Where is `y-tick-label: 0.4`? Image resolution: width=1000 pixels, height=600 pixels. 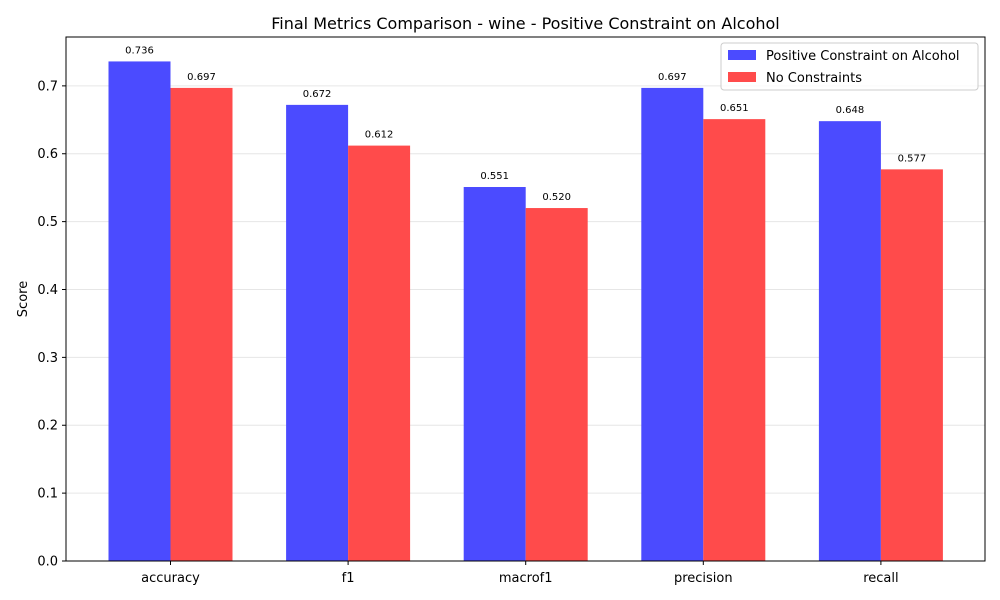
y-tick-label: 0.4 is located at coordinates (47, 290).